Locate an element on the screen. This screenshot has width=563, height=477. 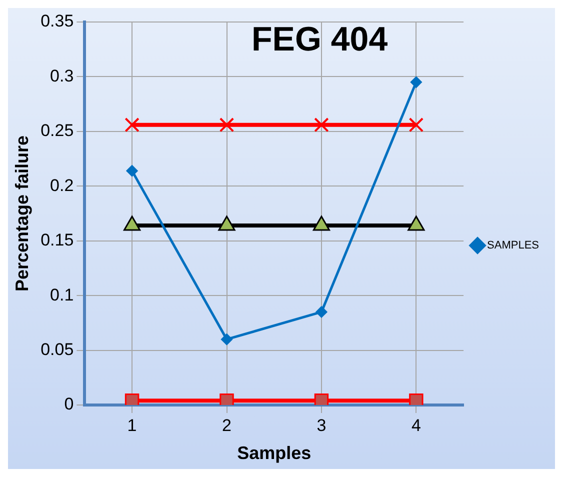
x-axis-title: Samples is located at coordinates (274, 453).